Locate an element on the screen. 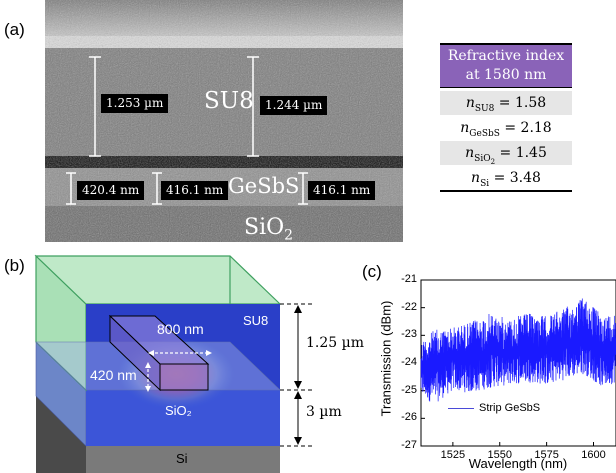 Image resolution: width=616 pixels, height=473 pixels. y-tick-label: -25 is located at coordinates (409, 389).